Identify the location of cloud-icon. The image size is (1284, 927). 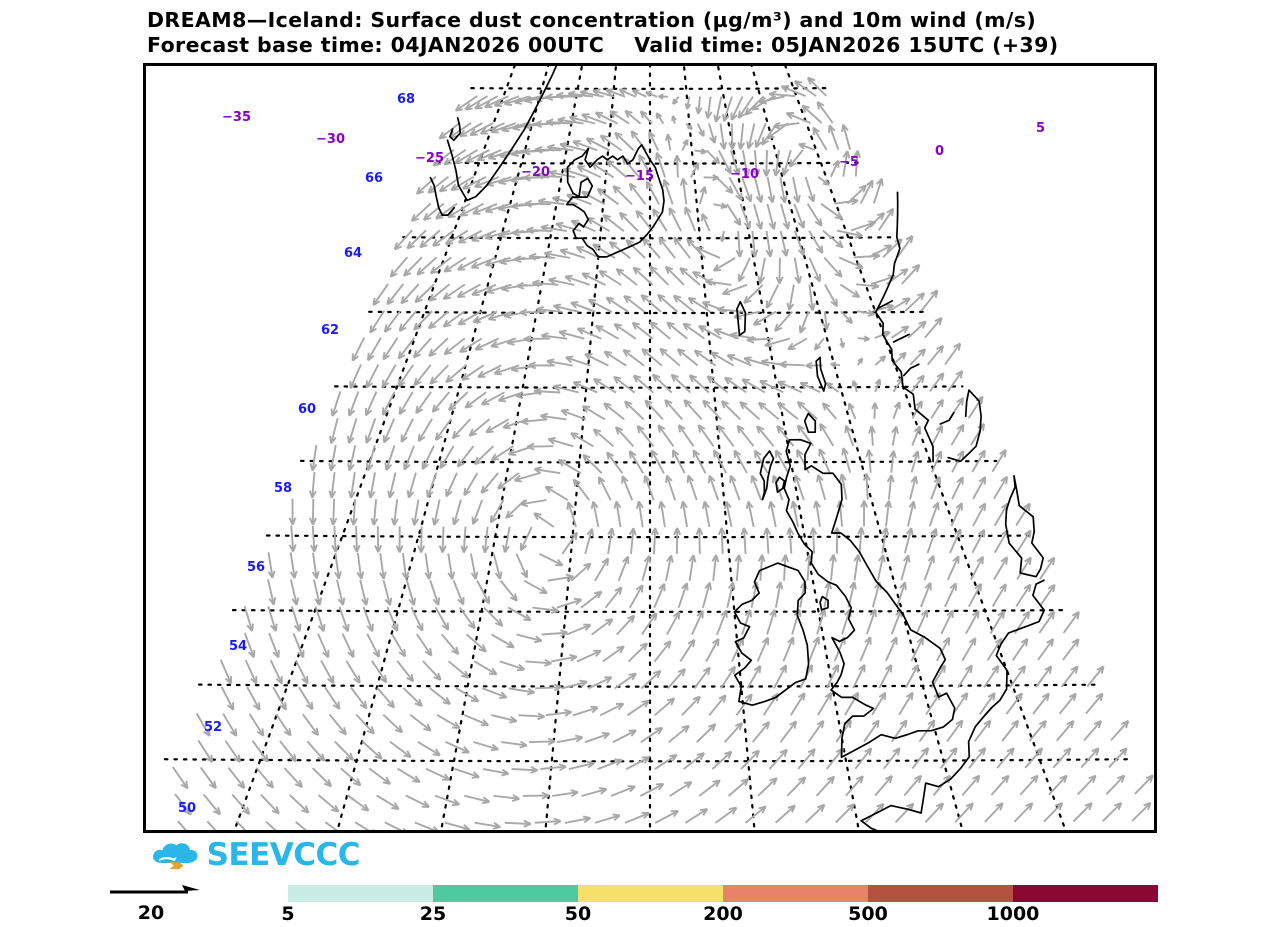
(175, 855).